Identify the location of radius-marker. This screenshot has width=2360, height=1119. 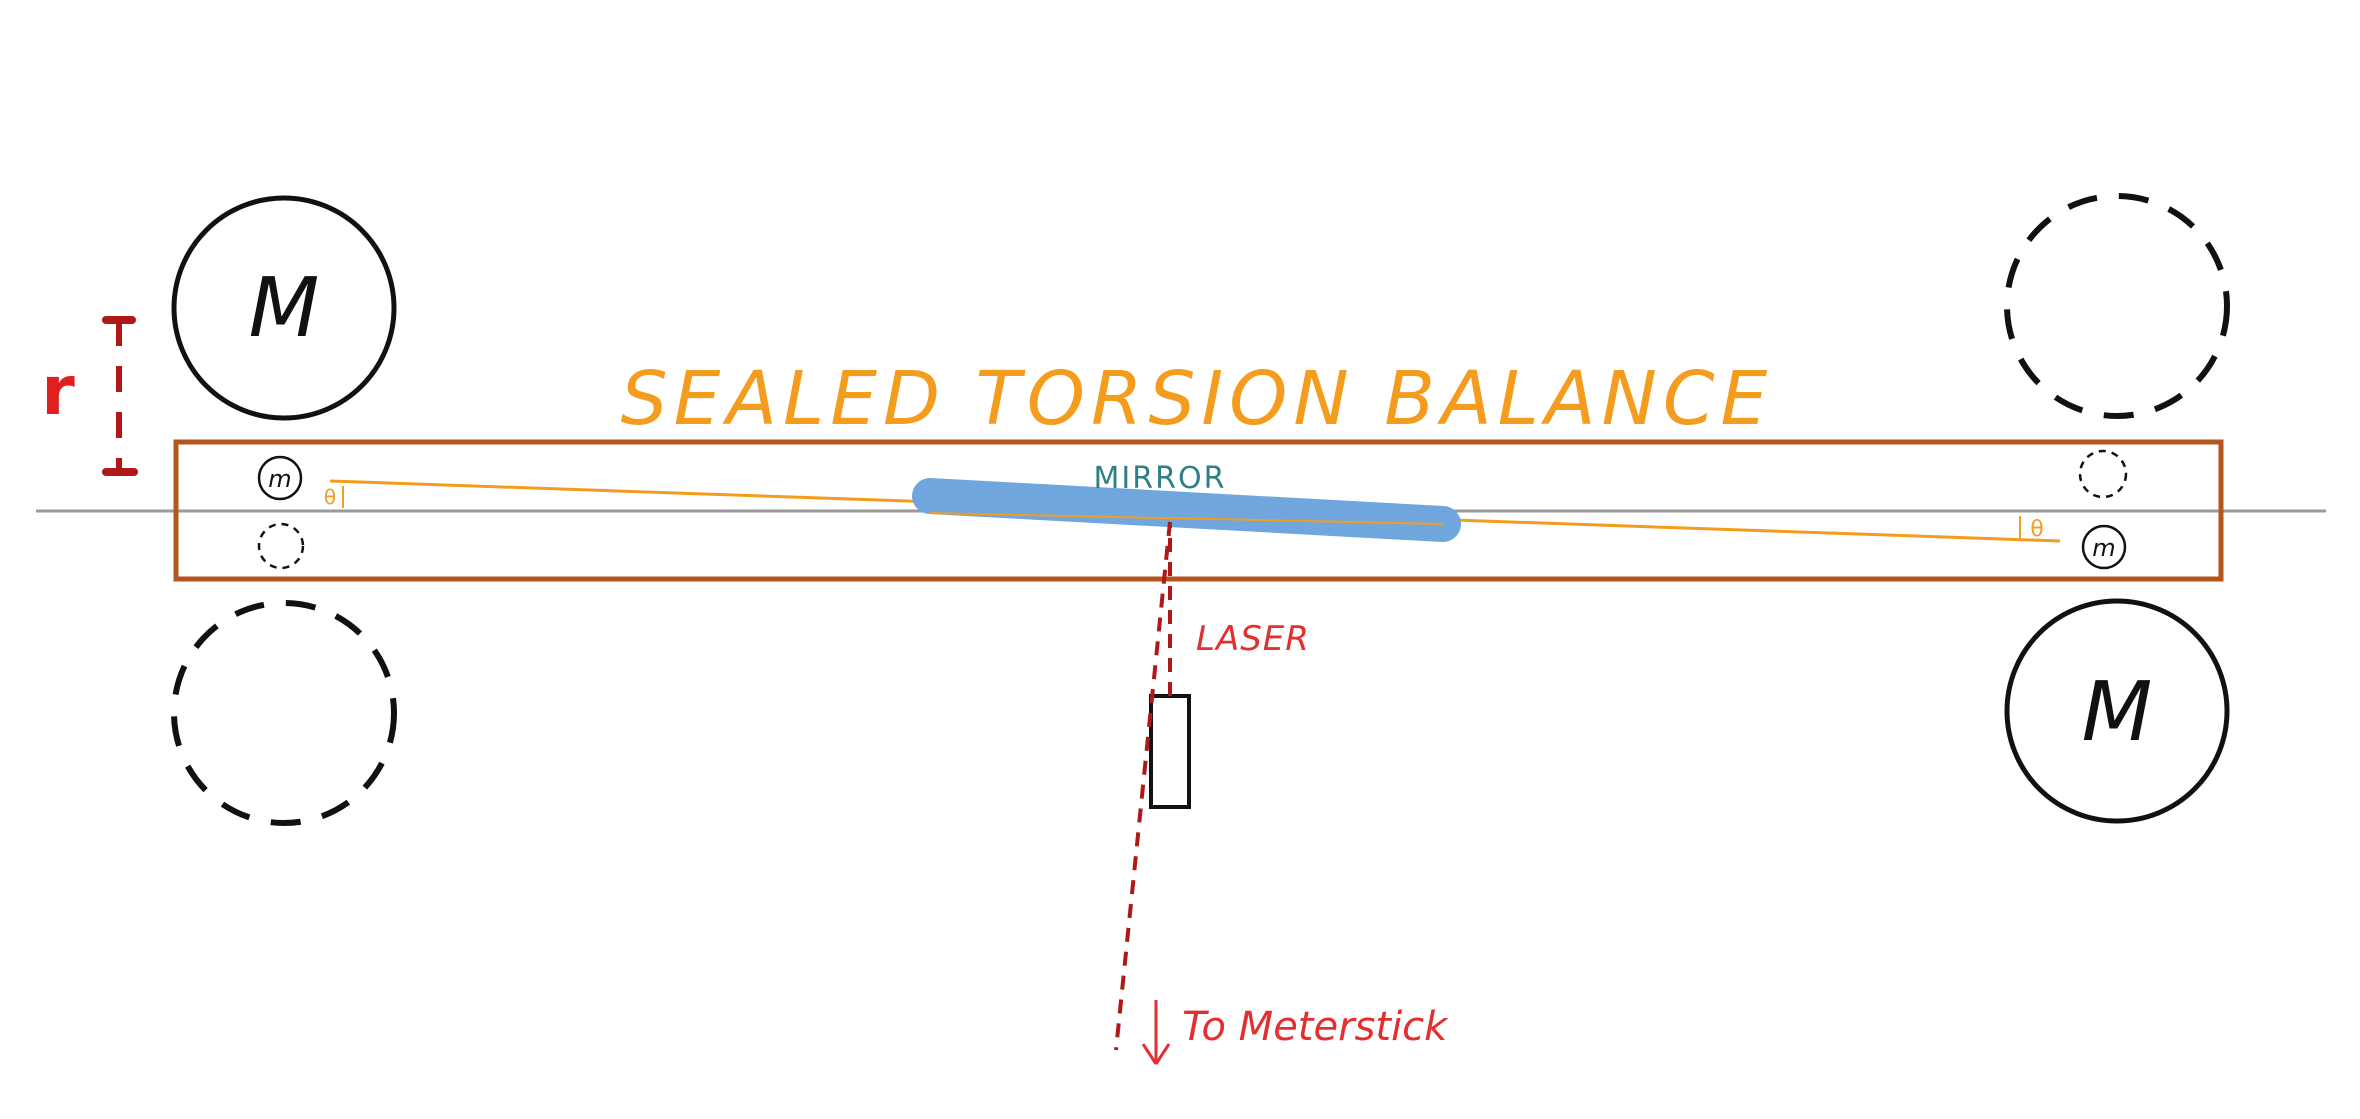
(120, 396).